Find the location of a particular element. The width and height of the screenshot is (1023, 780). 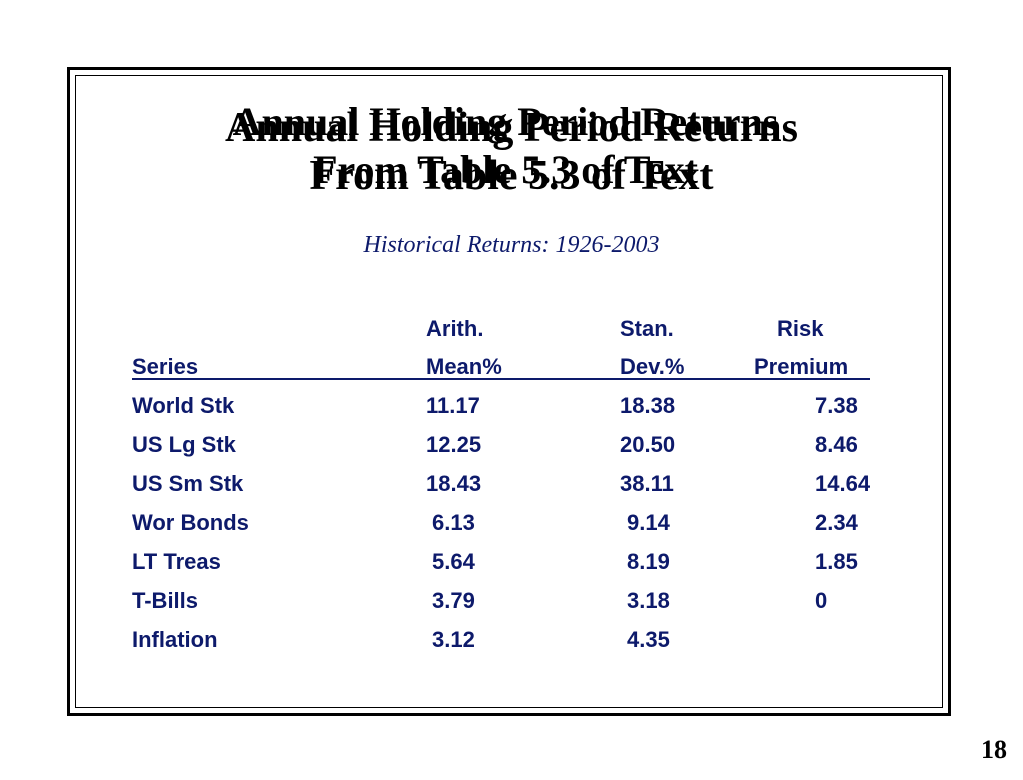

slide-subtitle: Historical Returns: 1926-2003 is located at coordinates (511, 245).